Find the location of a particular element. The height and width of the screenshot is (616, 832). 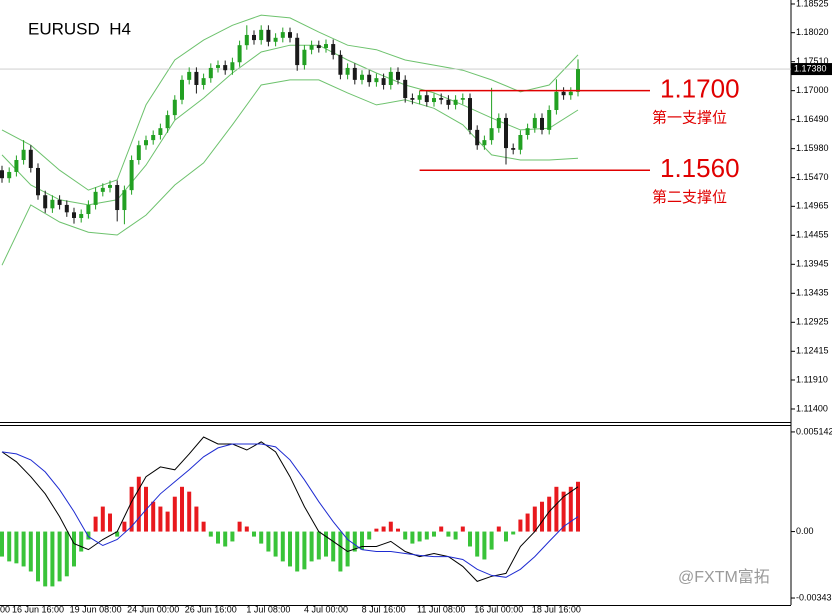

y-tick-label: 1.14965 is located at coordinates (812, 206).